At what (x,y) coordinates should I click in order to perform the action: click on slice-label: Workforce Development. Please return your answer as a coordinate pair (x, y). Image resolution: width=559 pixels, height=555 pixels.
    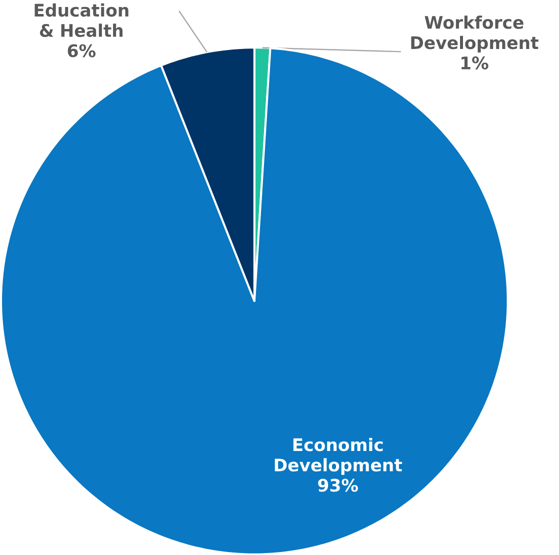
    Looking at the image, I should click on (474, 33).